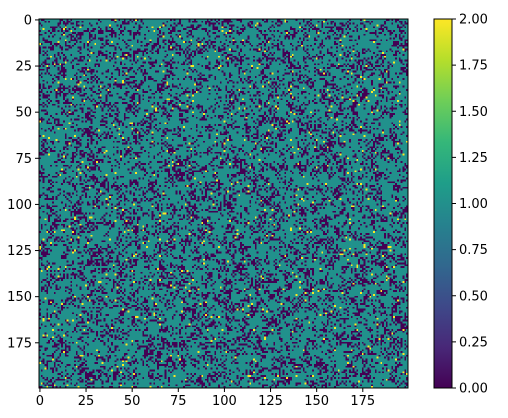  I want to click on y-tick-label: 150, so click(19, 297).